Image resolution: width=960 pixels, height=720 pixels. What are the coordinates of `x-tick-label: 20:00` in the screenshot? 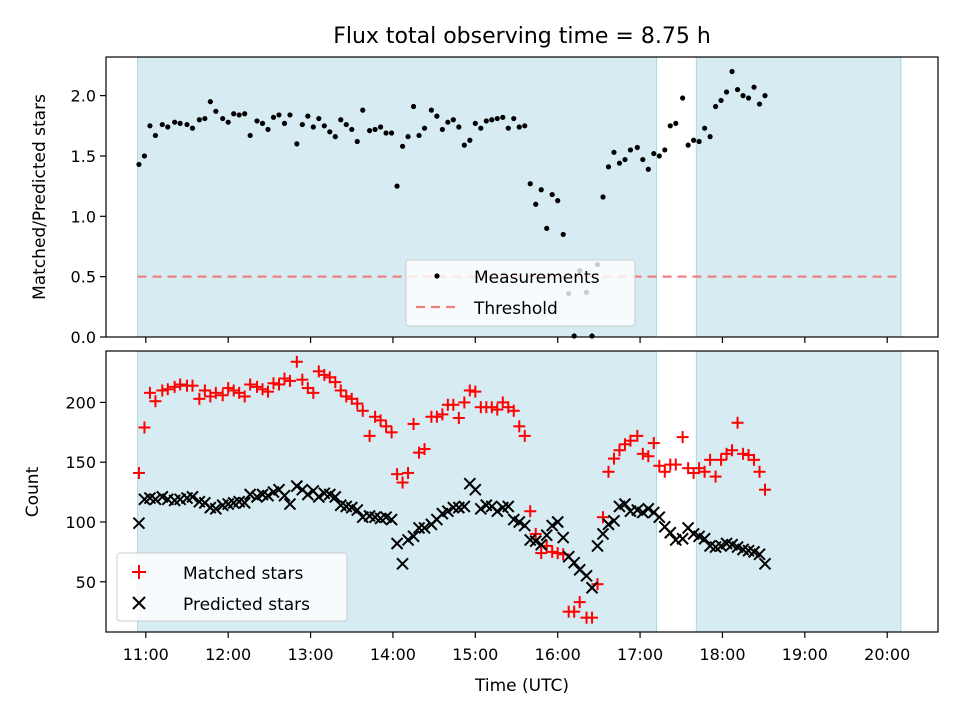 It's located at (887, 654).